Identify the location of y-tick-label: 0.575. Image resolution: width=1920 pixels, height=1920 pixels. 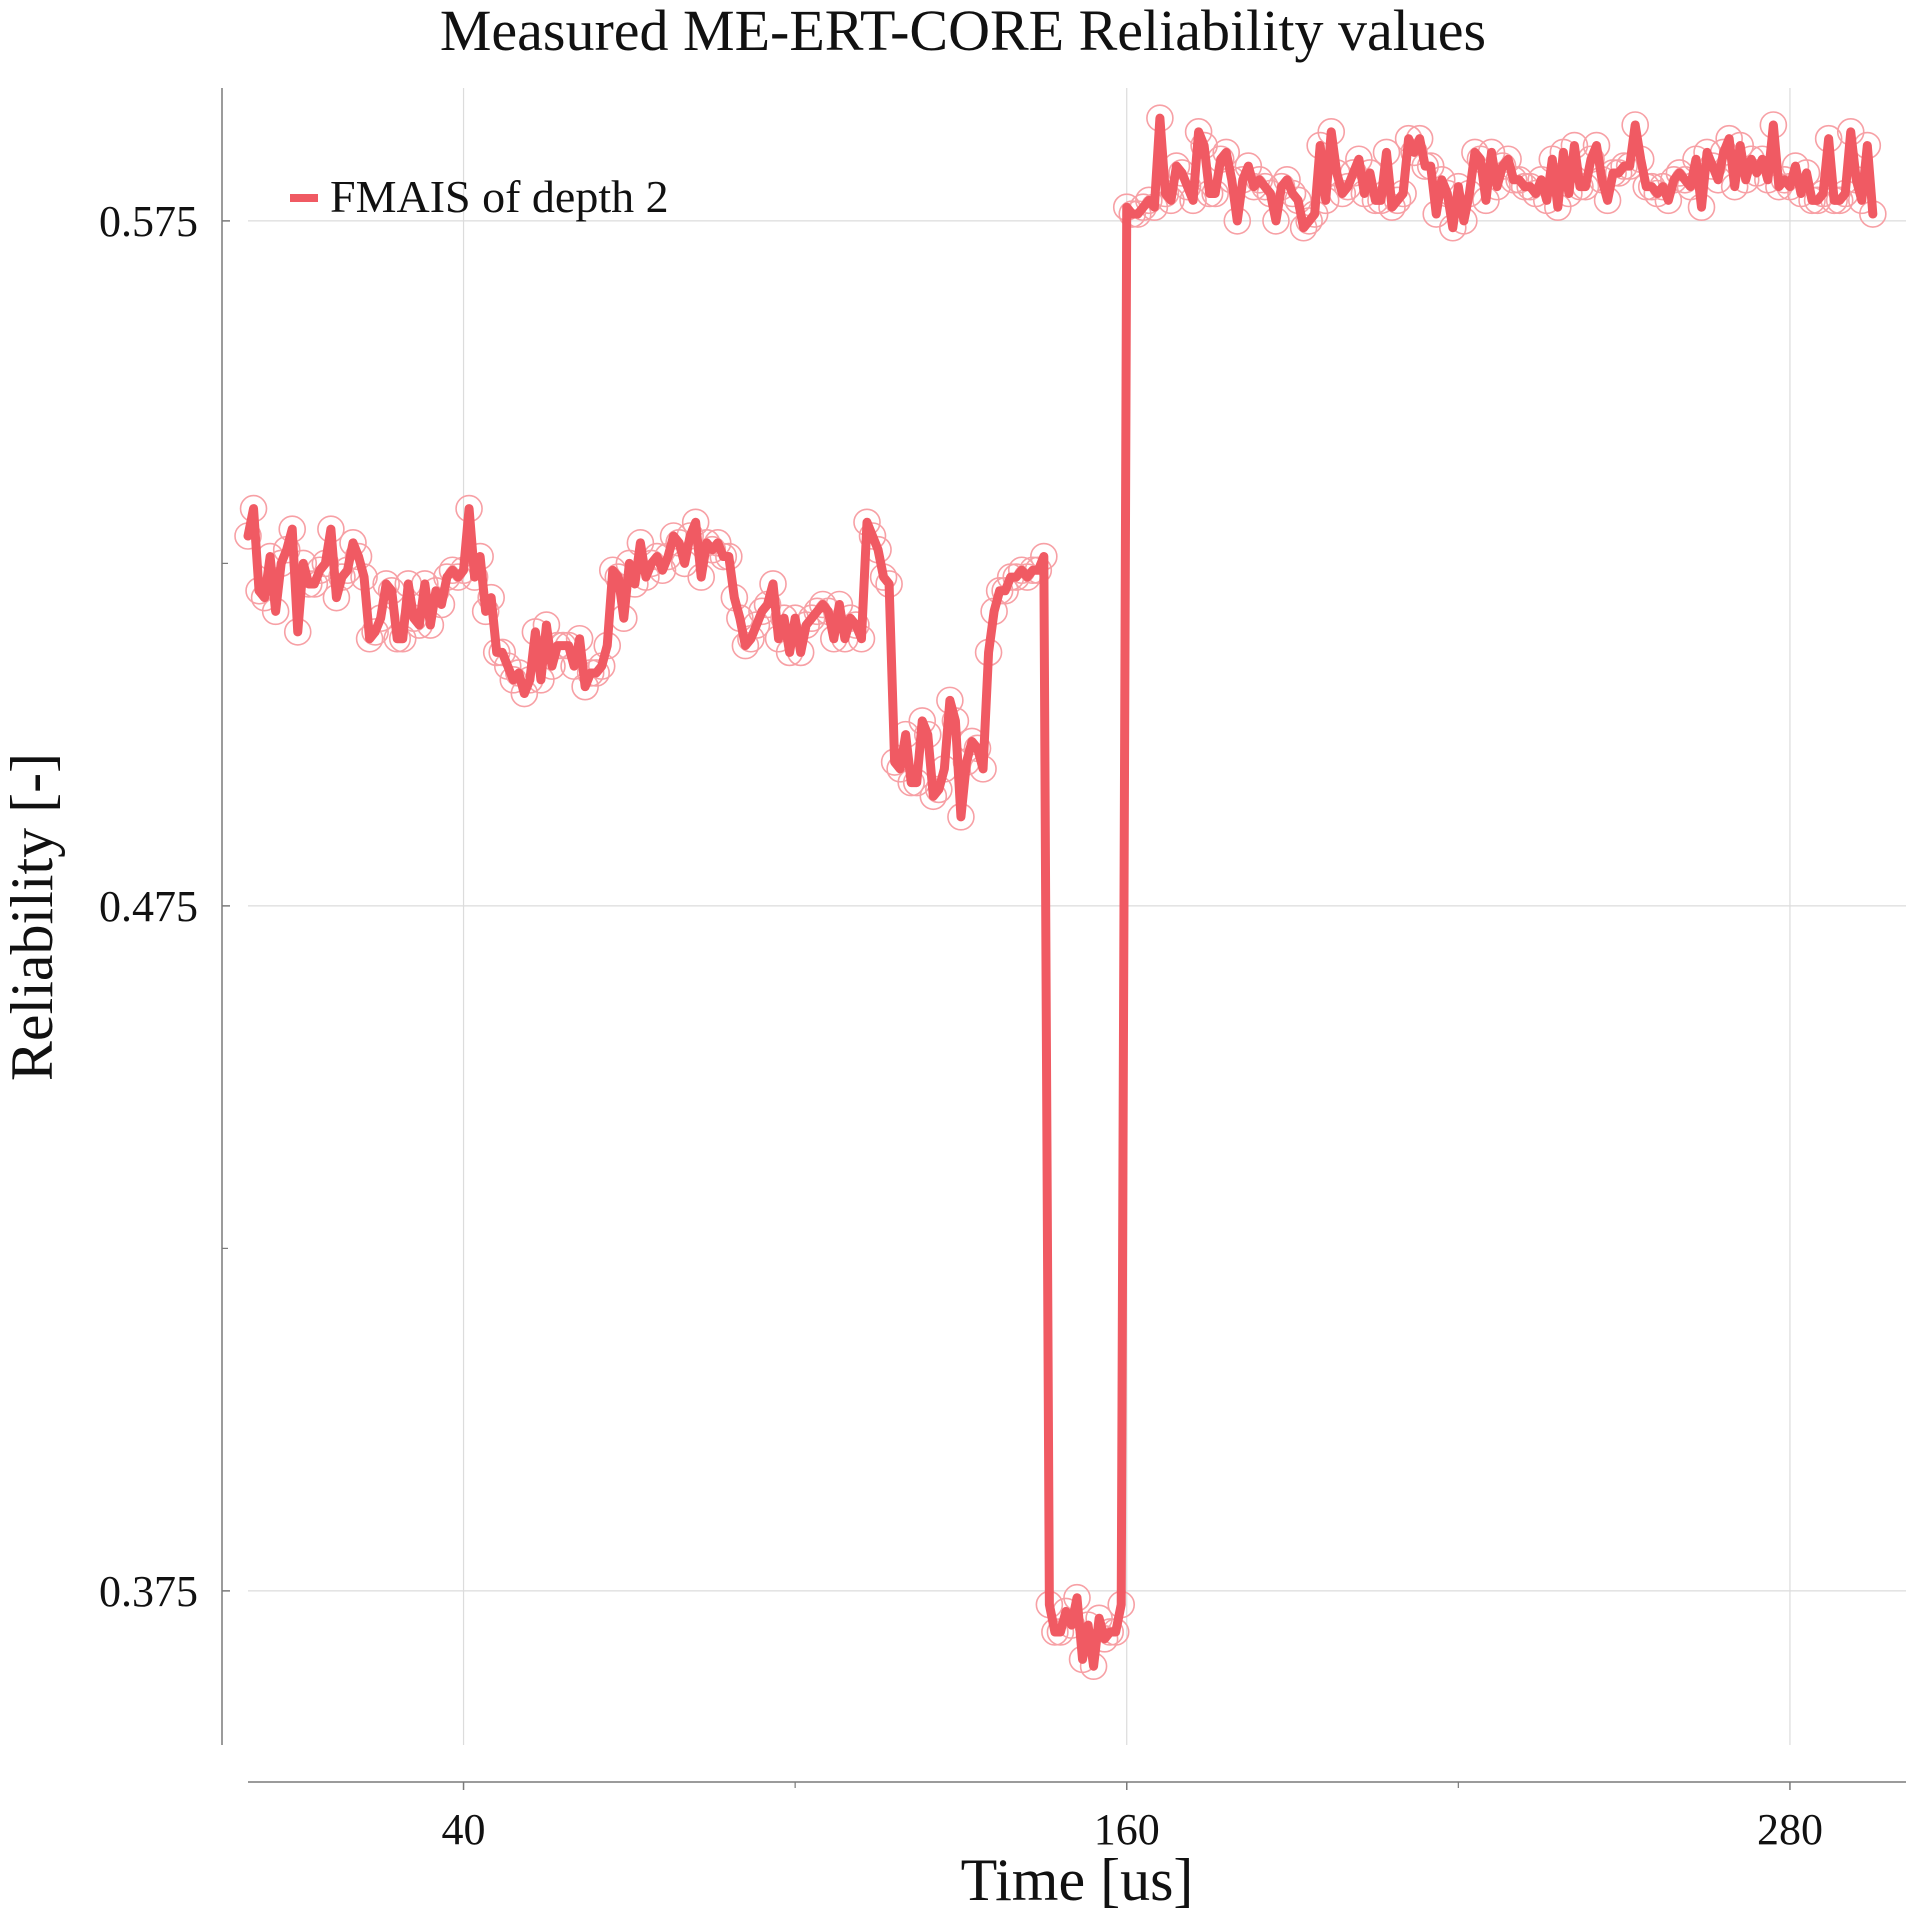
(148, 221).